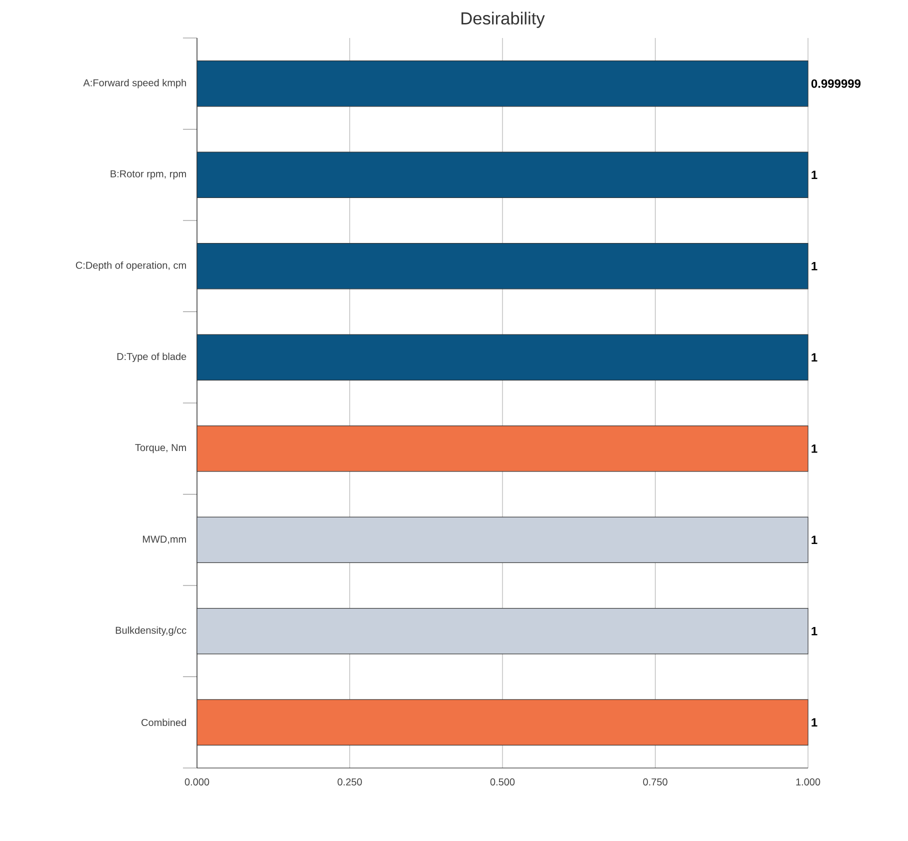  Describe the element at coordinates (160, 449) in the screenshot. I see `y-tick-label: Torque, Nm` at that location.